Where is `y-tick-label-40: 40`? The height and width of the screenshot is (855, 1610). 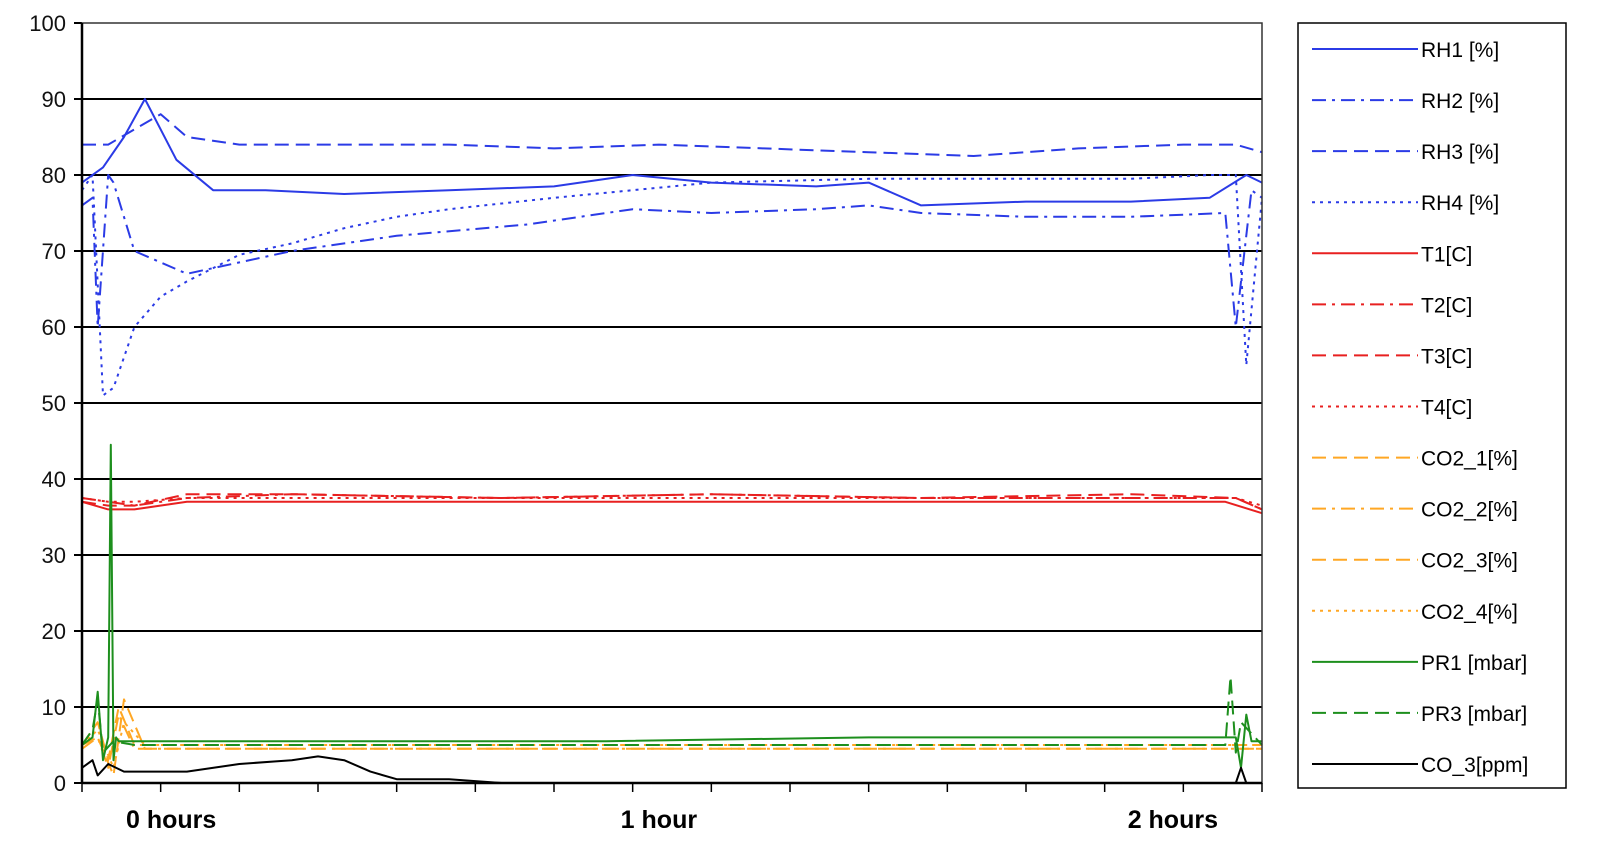
y-tick-label-40: 40 is located at coordinates (54, 479).